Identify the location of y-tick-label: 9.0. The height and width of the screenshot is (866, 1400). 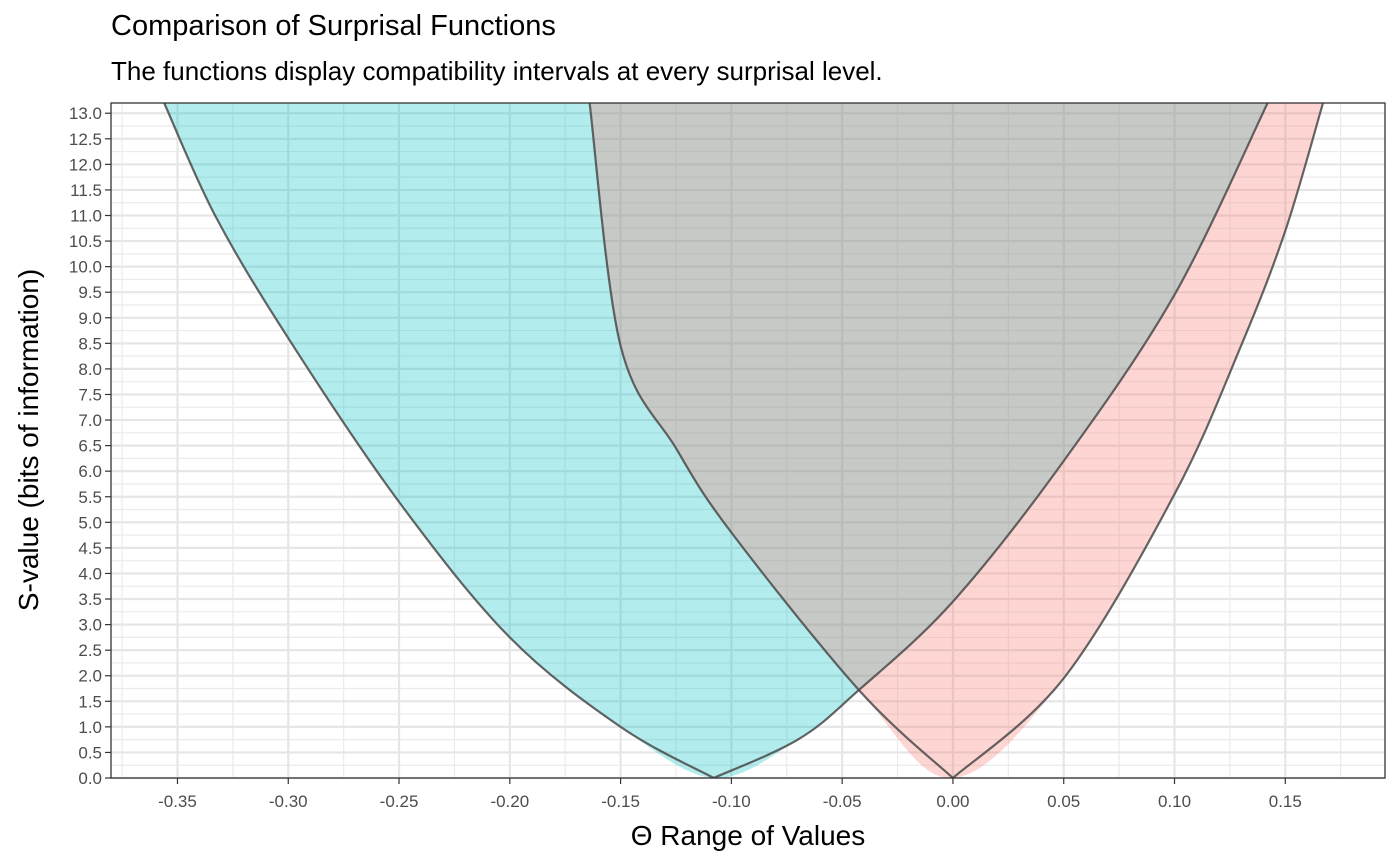
(90, 318).